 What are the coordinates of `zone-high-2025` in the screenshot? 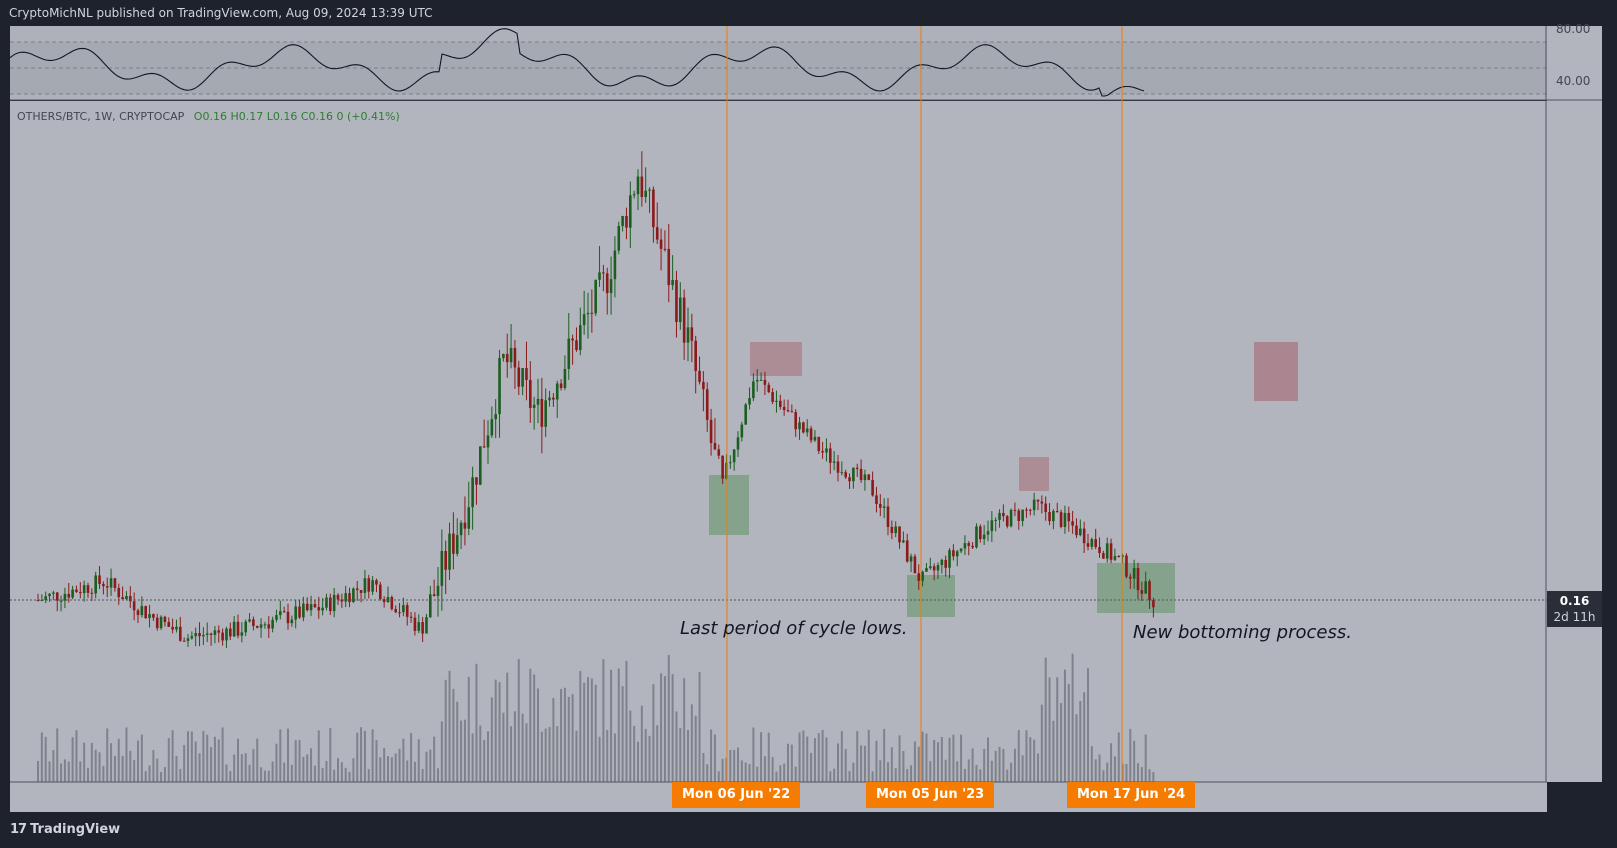 It's located at (1276, 371).